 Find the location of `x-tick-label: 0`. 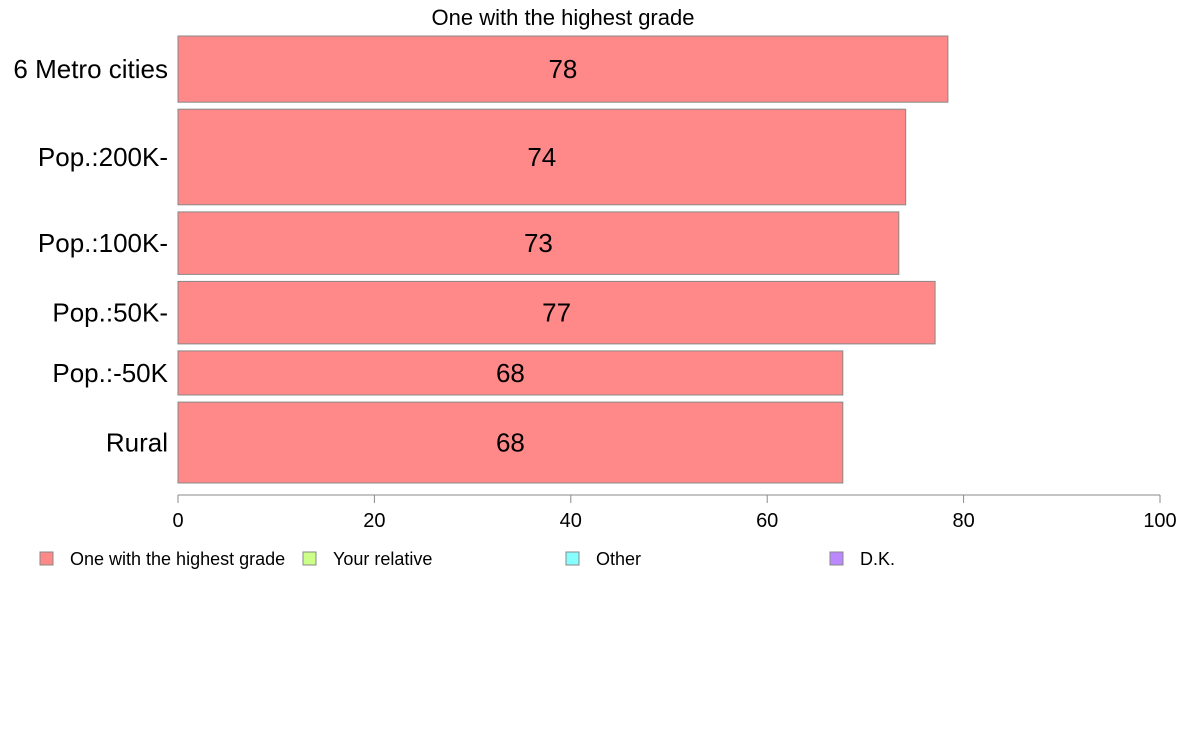

x-tick-label: 0 is located at coordinates (177, 521).